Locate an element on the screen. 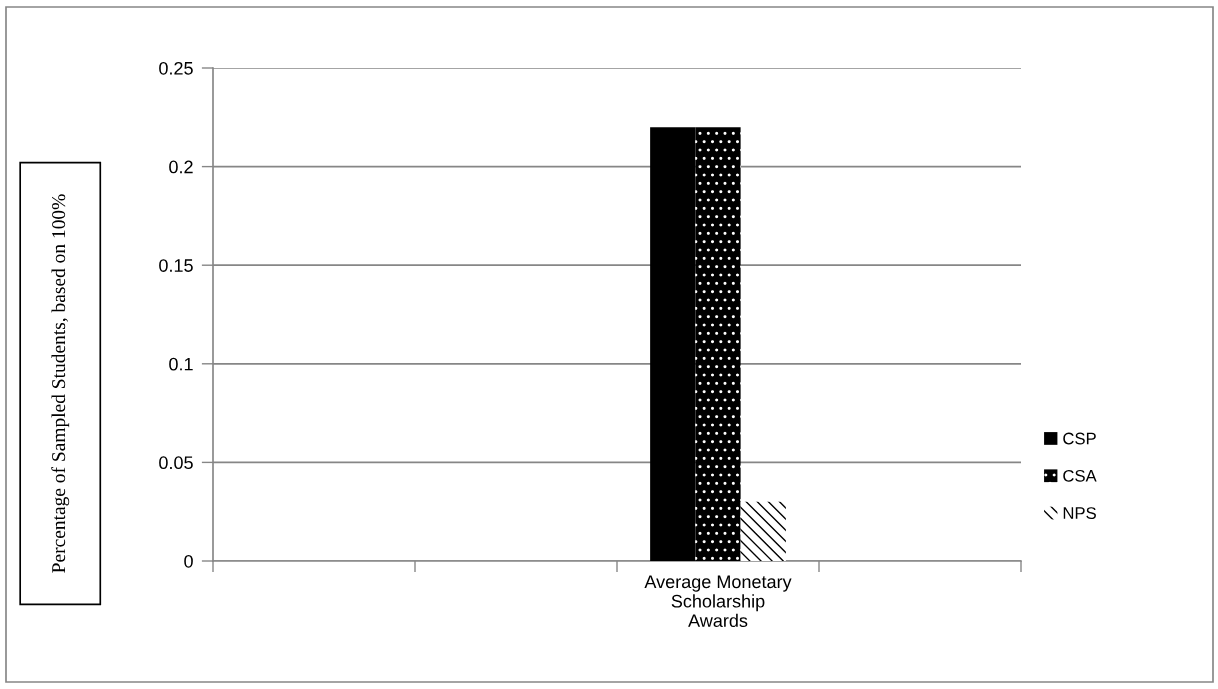  legend-label: CSP is located at coordinates (1079, 438).